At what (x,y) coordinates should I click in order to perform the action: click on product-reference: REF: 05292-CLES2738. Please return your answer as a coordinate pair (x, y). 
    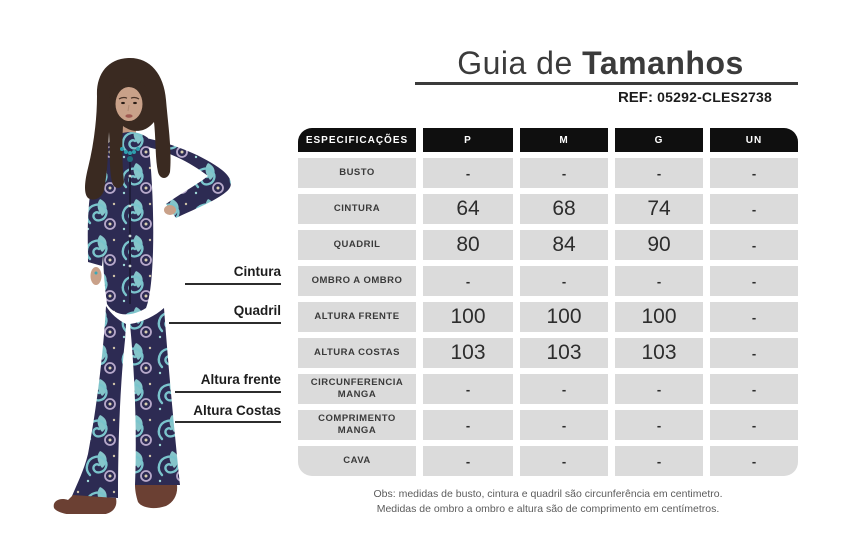
    Looking at the image, I should click on (695, 97).